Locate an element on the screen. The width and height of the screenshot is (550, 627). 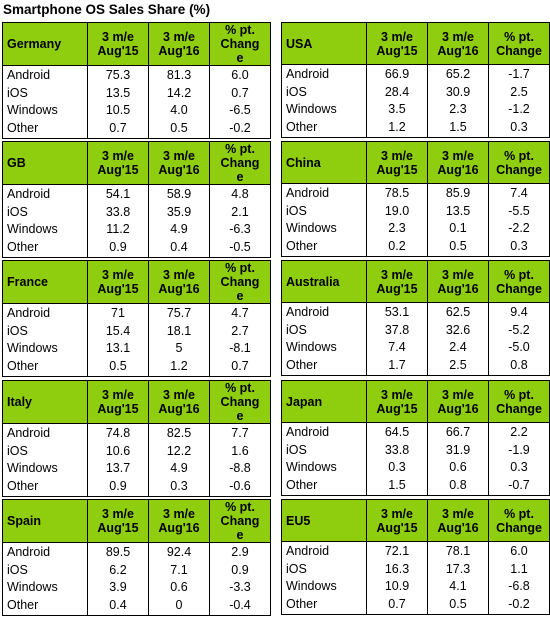
aug16-header: 3 m/e Aug'16 is located at coordinates (179, 44).